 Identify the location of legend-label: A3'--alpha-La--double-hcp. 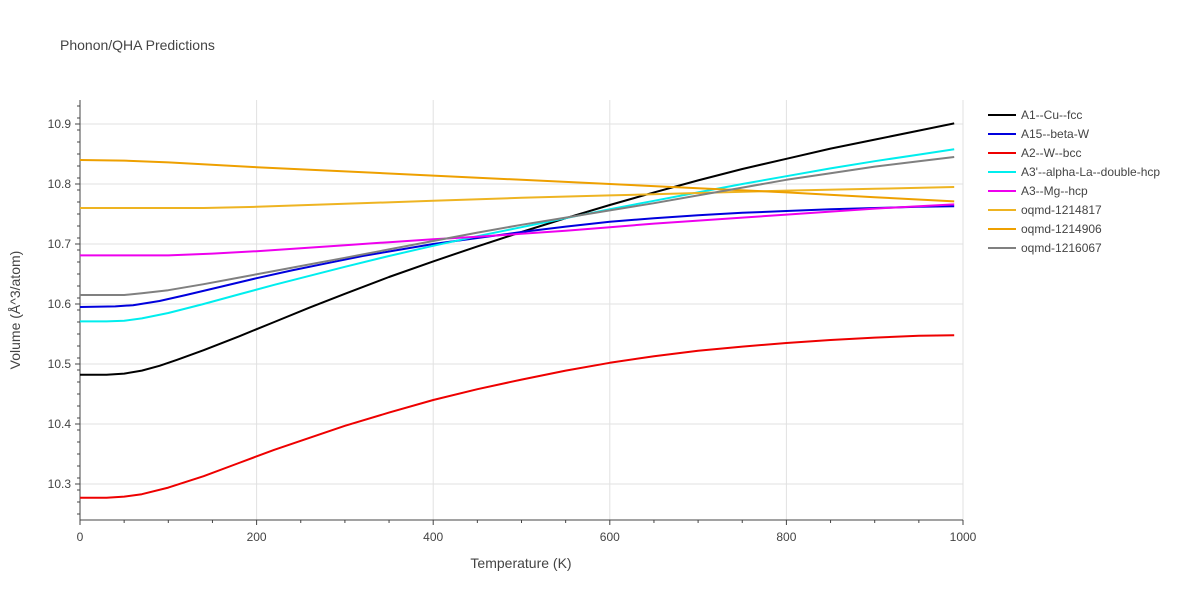
(1090, 172).